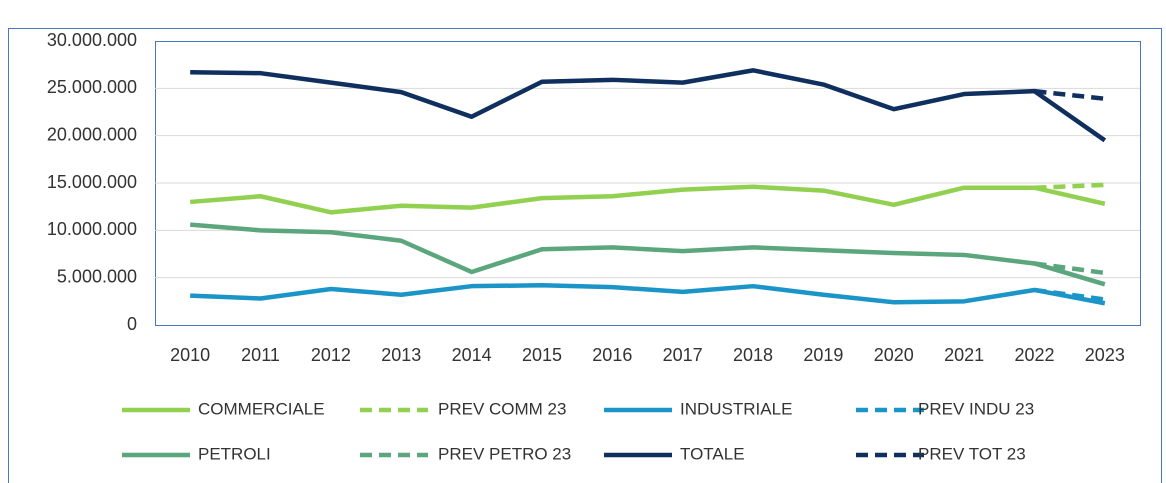 Image resolution: width=1166 pixels, height=483 pixels. I want to click on legend-label: COMMERCIALE, so click(261, 408).